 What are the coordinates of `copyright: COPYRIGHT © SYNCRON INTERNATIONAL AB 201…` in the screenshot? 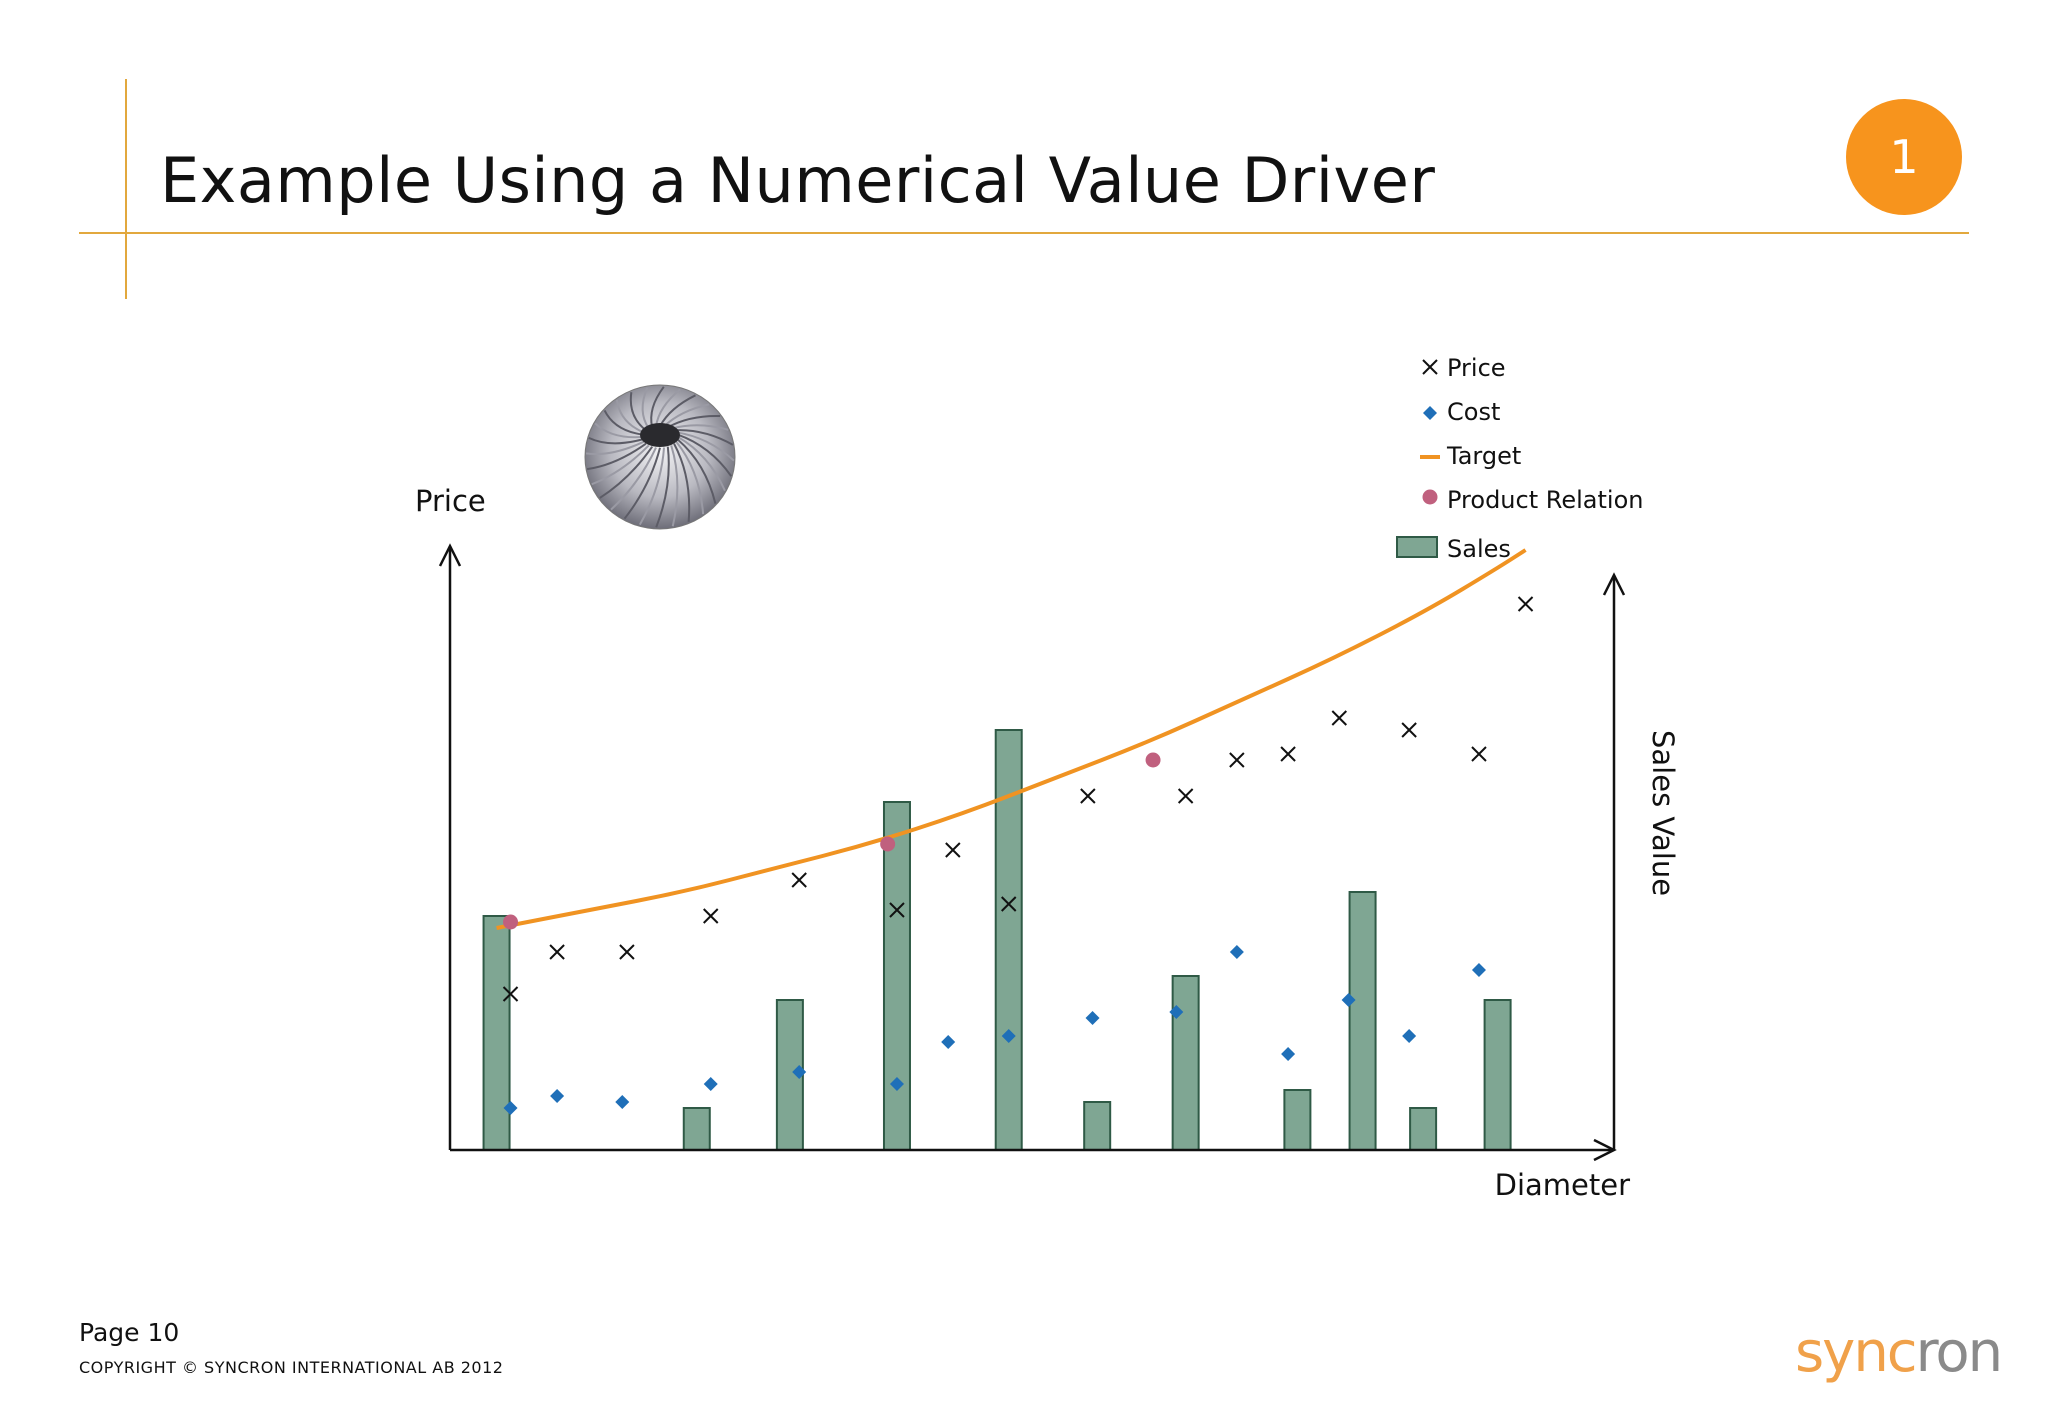 It's located at (291, 1367).